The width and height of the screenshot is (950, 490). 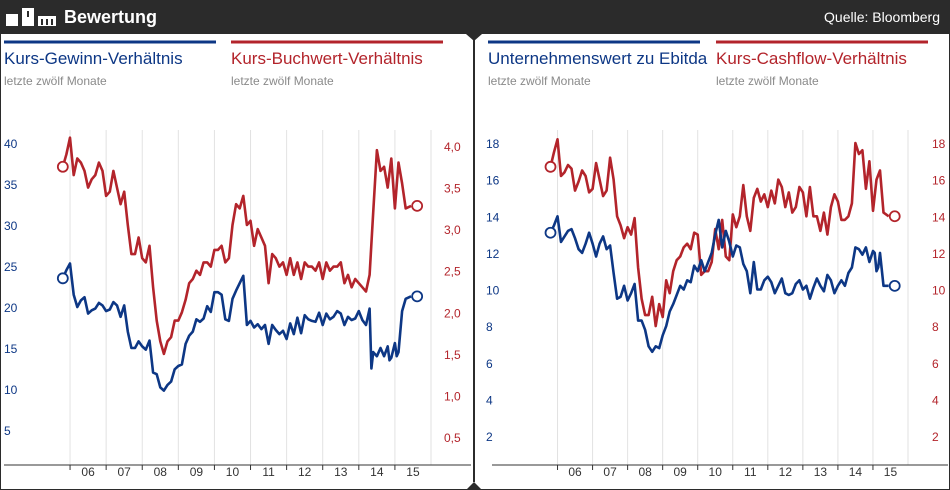 What do you see at coordinates (452, 147) in the screenshot?
I see `right-y-tick-label: 4,0` at bounding box center [452, 147].